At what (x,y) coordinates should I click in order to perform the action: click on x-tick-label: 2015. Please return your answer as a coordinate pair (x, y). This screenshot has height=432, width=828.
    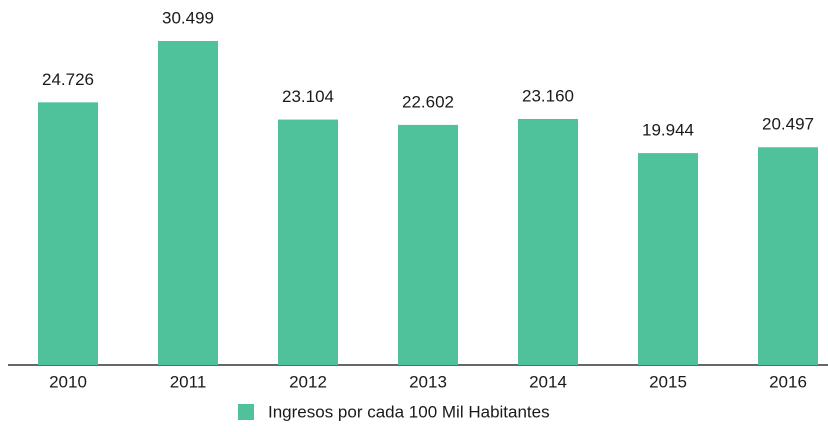
    Looking at the image, I should click on (668, 381).